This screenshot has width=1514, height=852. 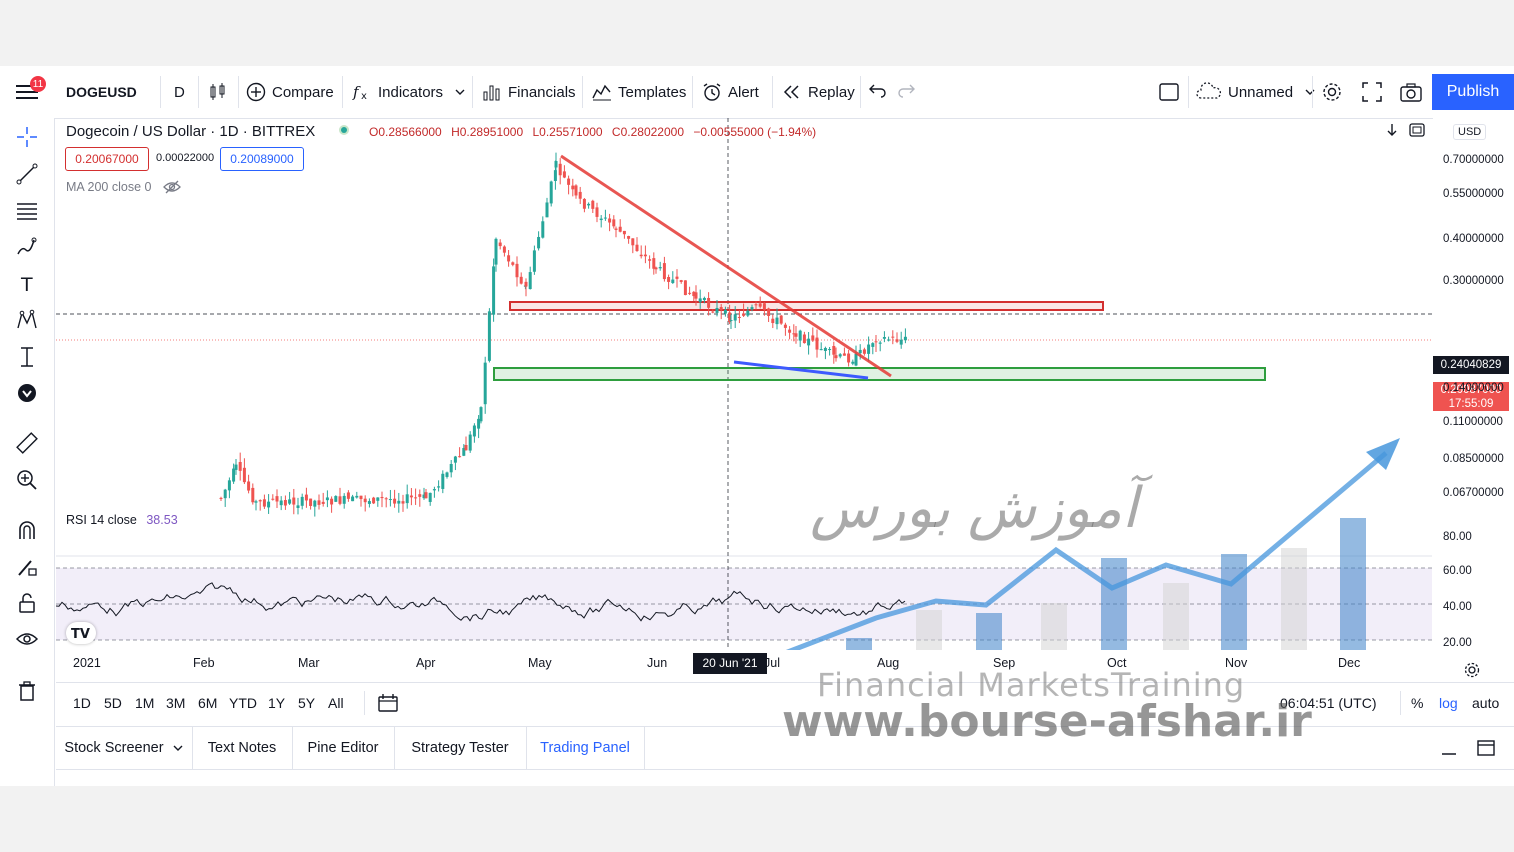 What do you see at coordinates (1448, 703) in the screenshot?
I see `log-scale-button: log` at bounding box center [1448, 703].